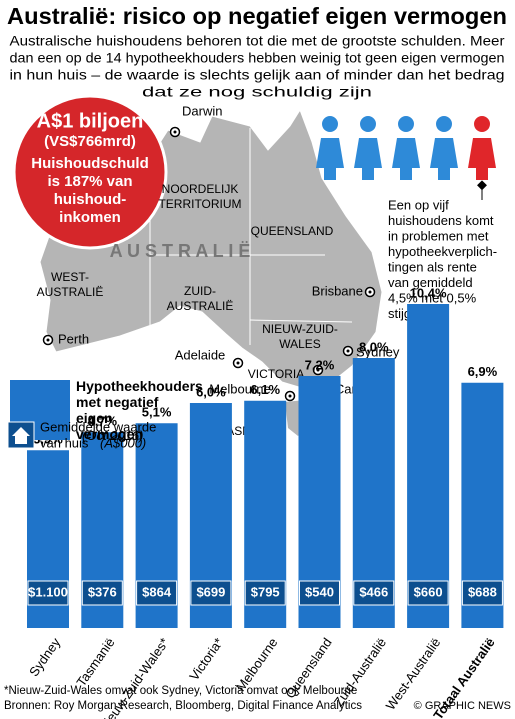 This screenshot has height=719, width=515. I want to click on x-tick-label: Tasmanië, so click(95, 662).